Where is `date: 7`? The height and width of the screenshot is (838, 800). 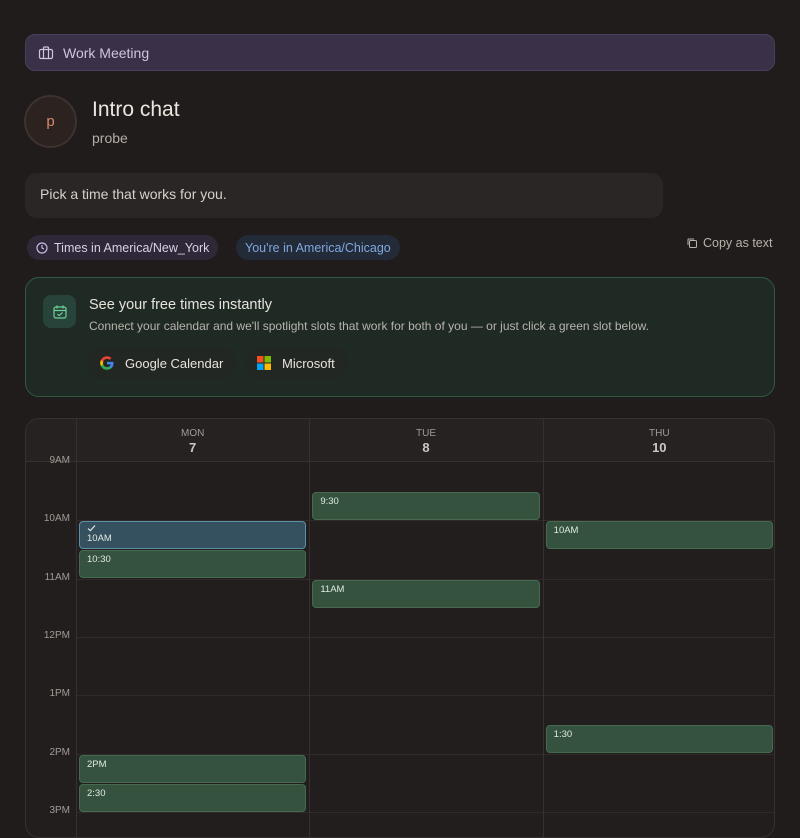 date: 7 is located at coordinates (193, 447).